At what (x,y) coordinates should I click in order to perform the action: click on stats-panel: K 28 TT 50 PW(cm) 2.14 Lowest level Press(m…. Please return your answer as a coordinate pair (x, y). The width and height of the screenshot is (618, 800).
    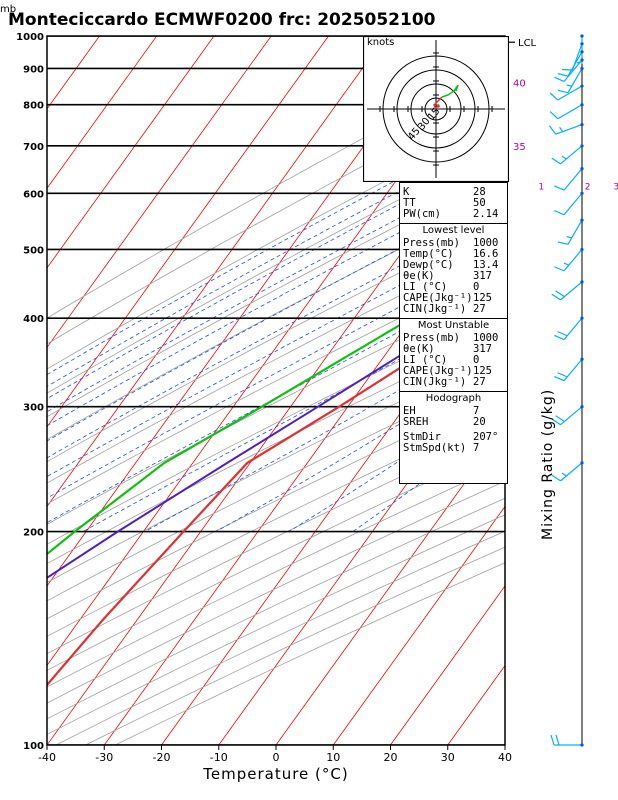
    Looking at the image, I should click on (453, 333).